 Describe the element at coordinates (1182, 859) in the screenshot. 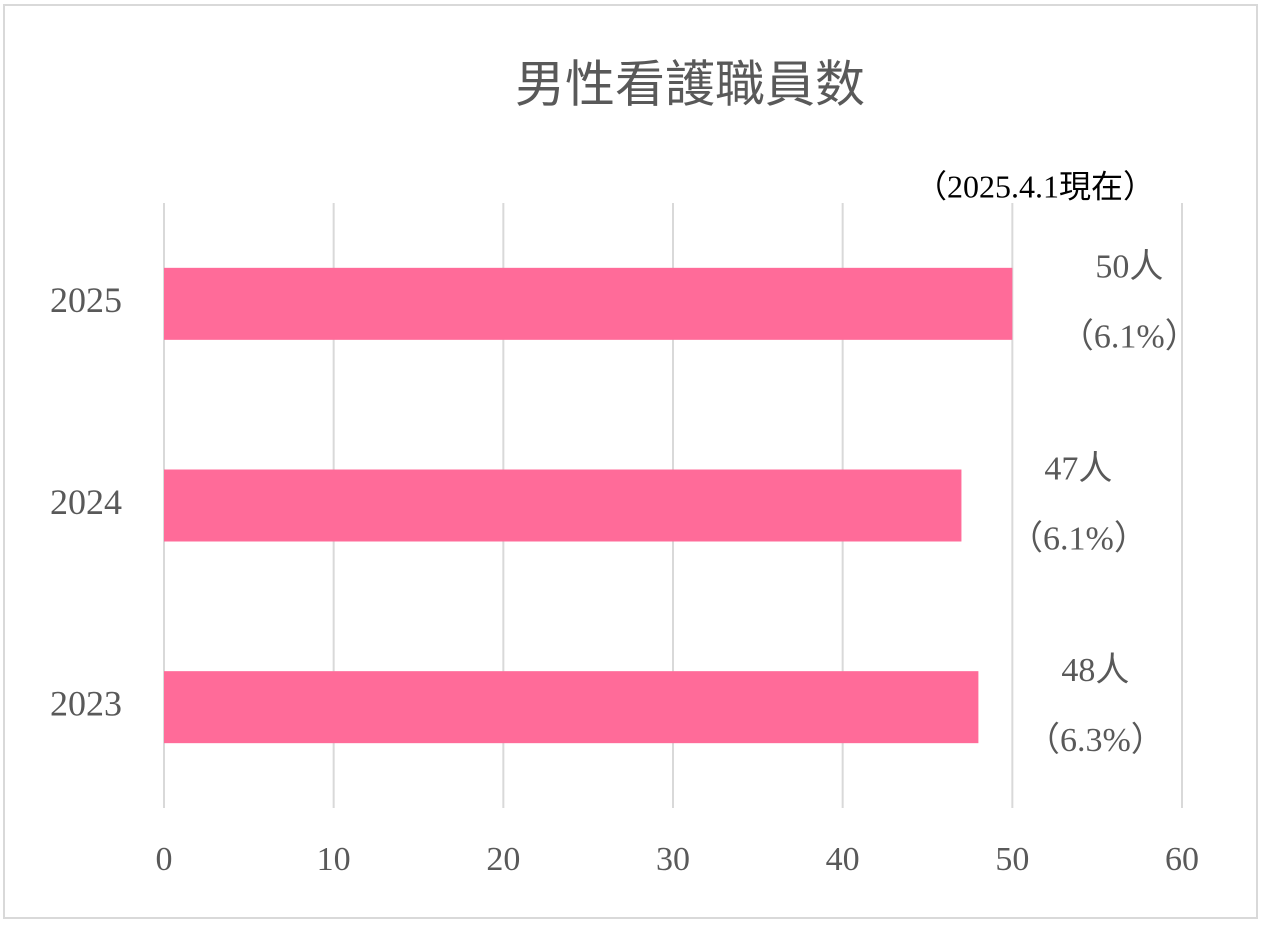

I see `x-tick-label: 60` at that location.